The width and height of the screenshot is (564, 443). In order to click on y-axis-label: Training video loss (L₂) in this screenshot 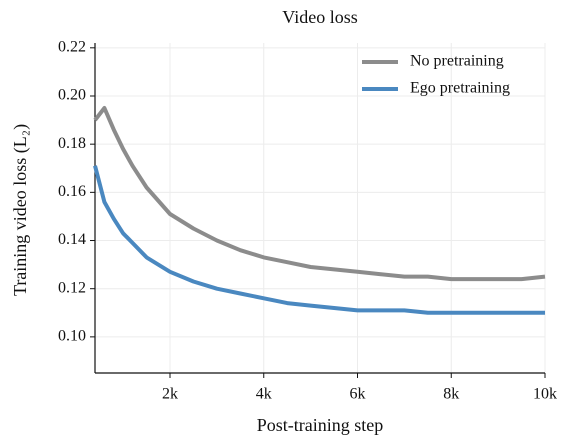, I will do `click(20, 210)`.